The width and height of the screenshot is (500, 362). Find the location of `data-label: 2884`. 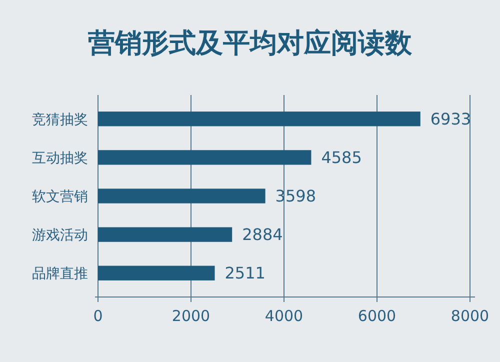

data-label: 2884 is located at coordinates (262, 234).